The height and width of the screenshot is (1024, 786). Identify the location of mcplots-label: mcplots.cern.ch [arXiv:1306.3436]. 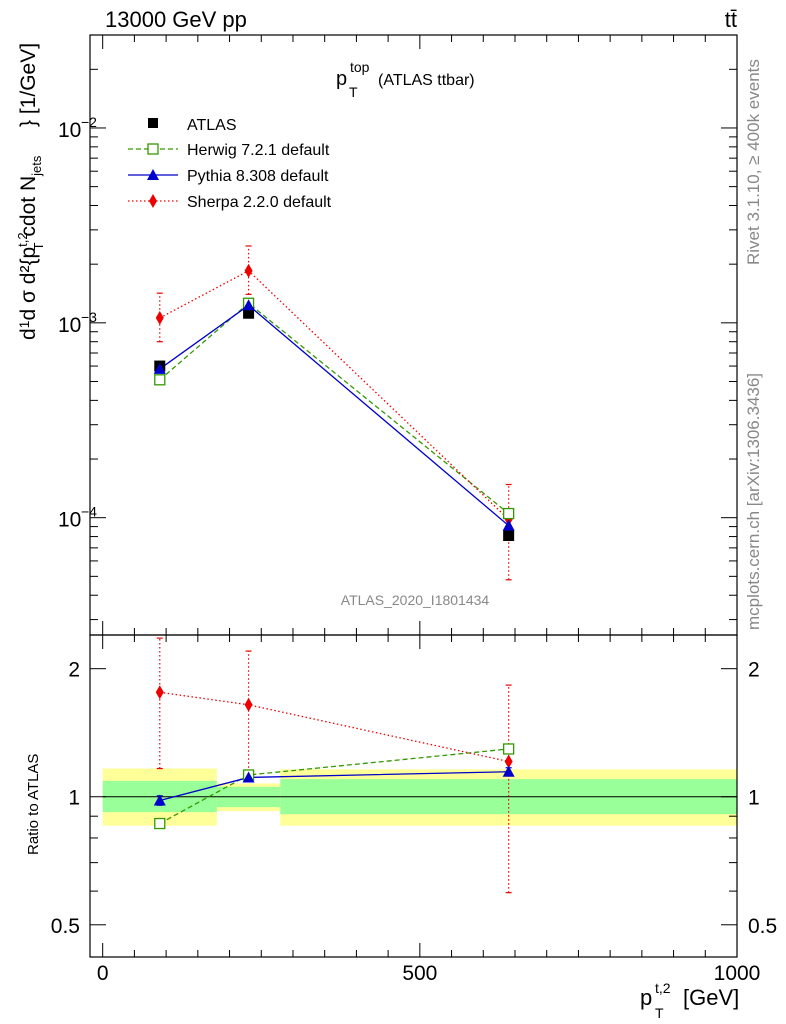
(753, 501).